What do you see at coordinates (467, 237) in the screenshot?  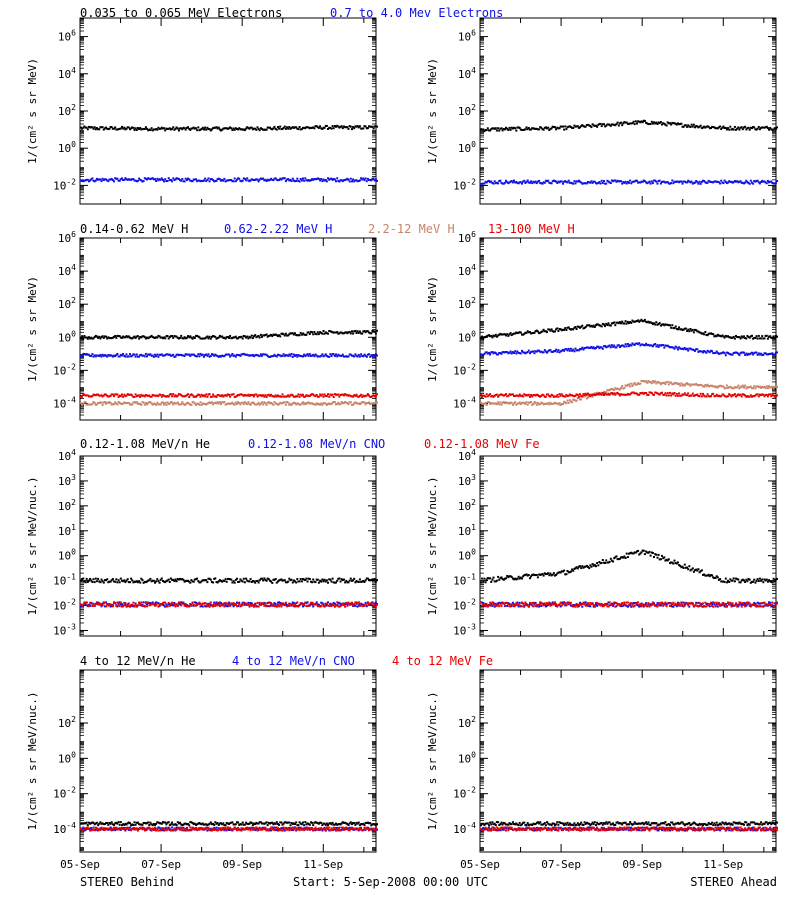 I see `y-tick-label-5: 106` at bounding box center [467, 237].